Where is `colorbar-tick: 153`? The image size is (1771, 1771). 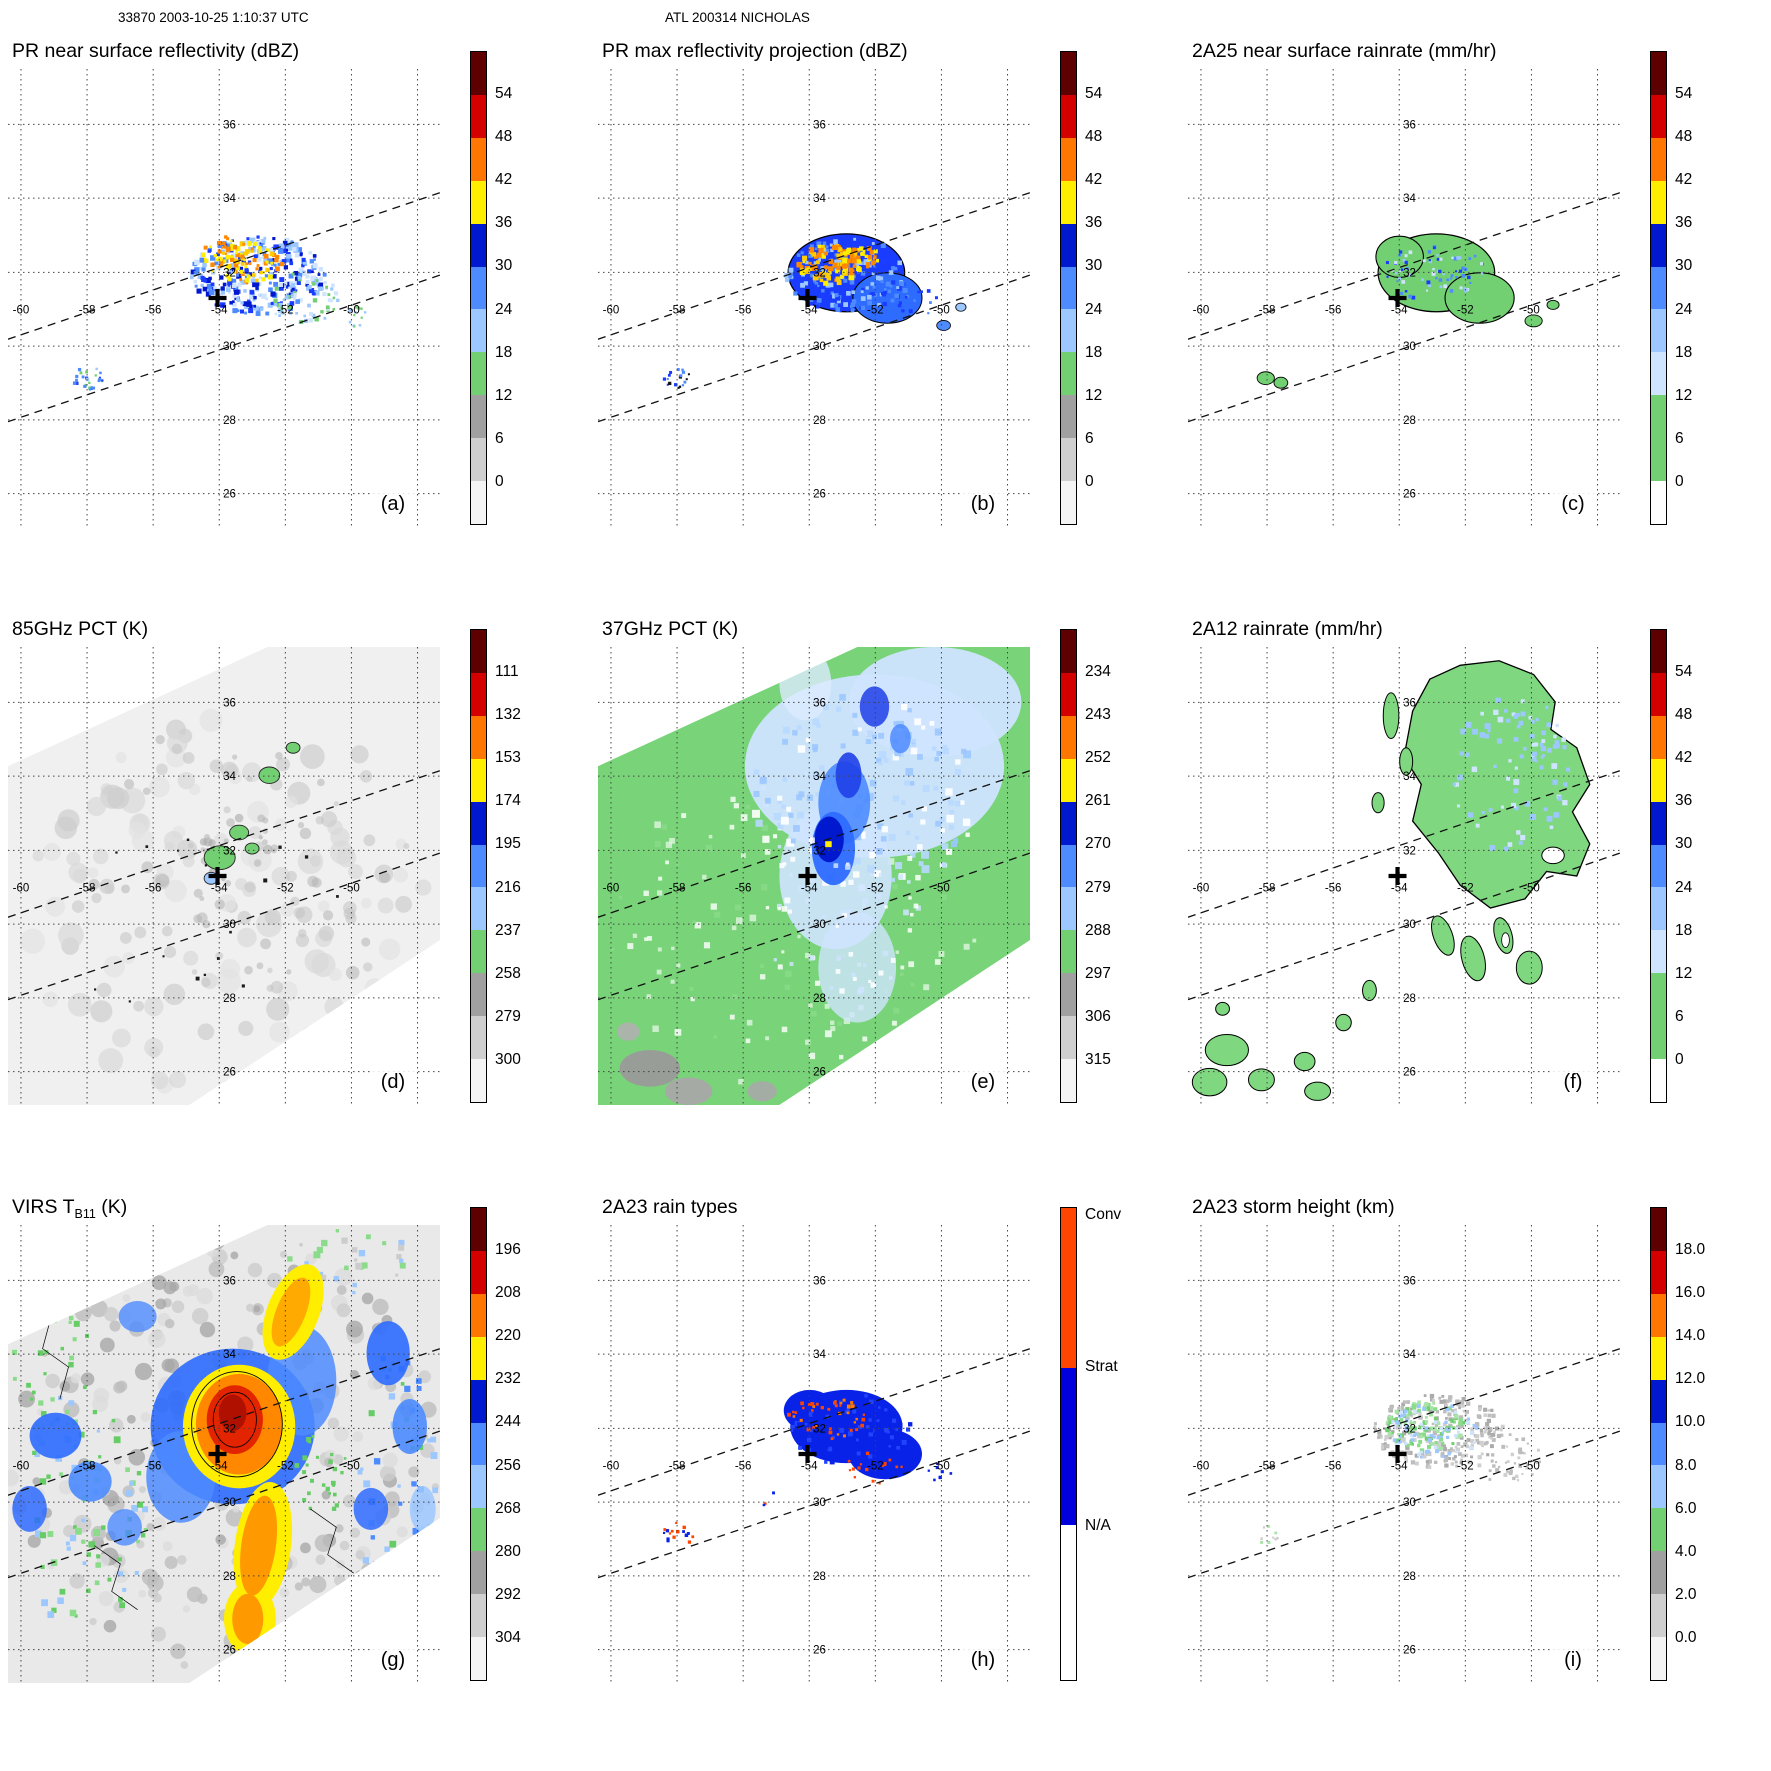
colorbar-tick: 153 is located at coordinates (508, 758).